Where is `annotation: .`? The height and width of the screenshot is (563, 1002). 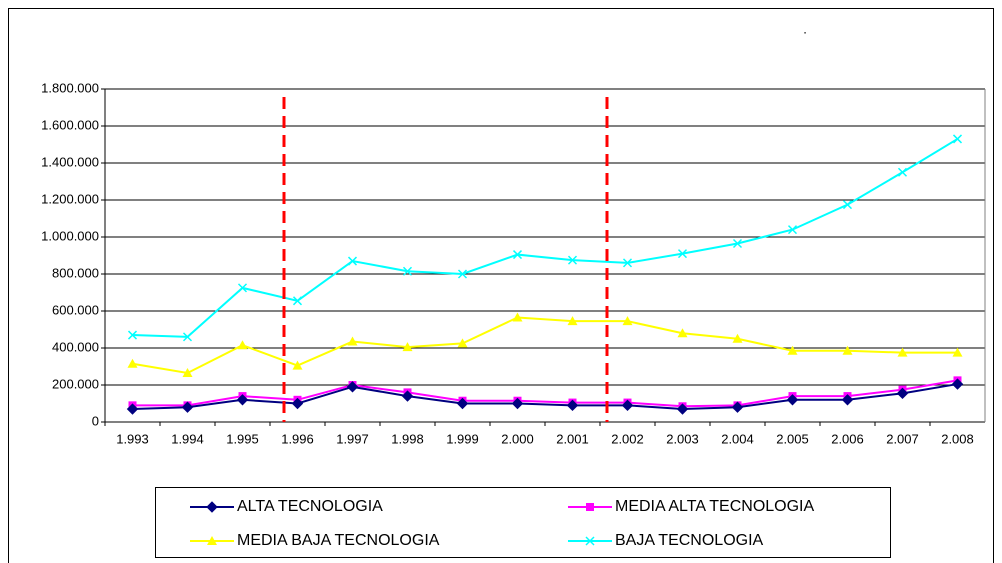
annotation: . is located at coordinates (805, 28).